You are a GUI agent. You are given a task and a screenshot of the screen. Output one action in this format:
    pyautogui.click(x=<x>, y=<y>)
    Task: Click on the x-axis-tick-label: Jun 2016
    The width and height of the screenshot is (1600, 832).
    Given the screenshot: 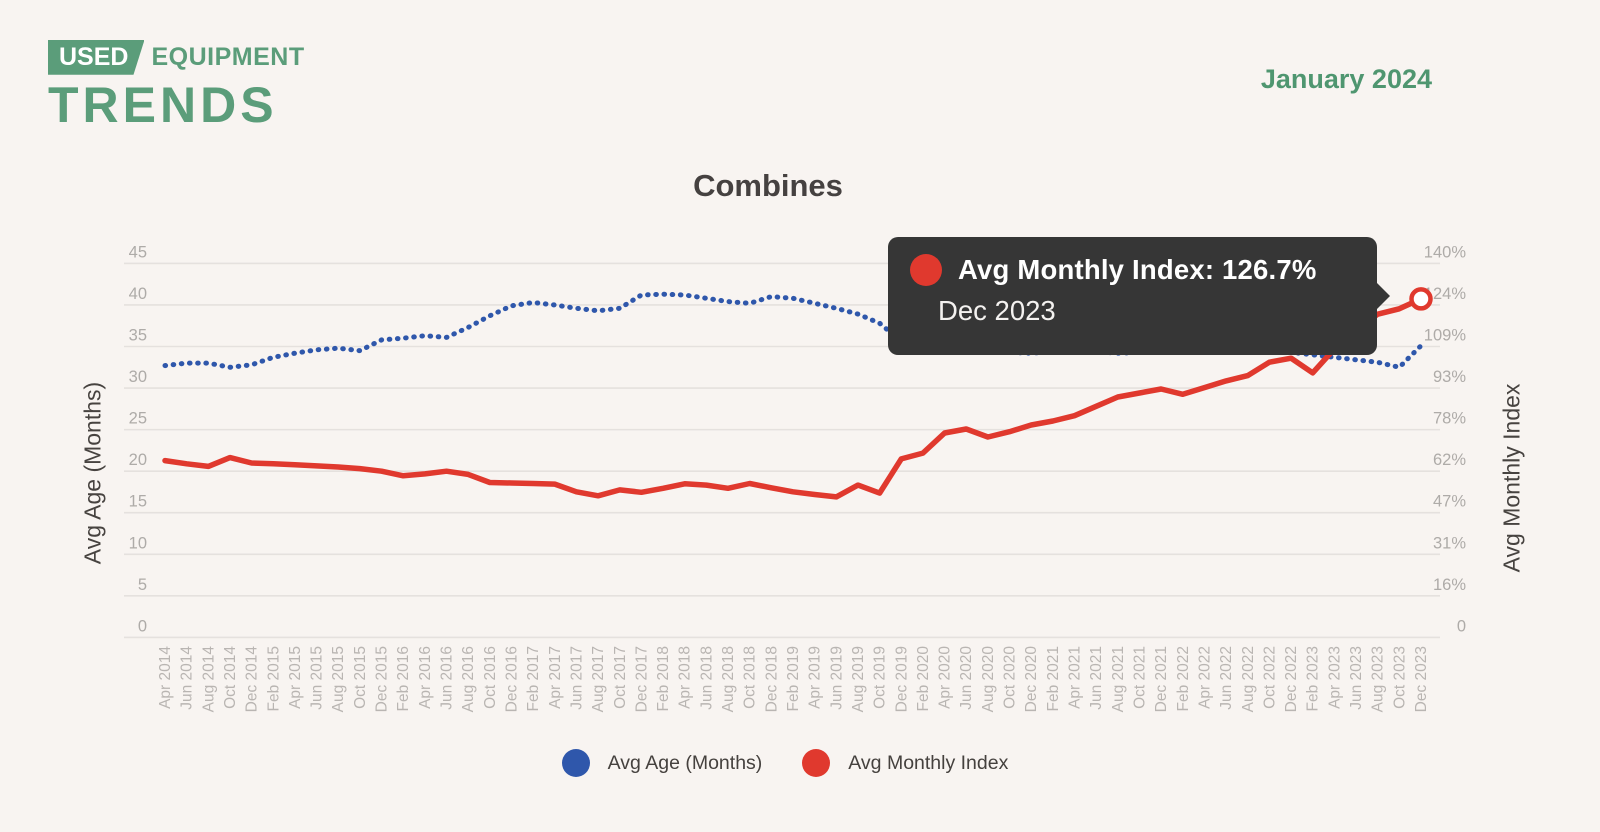 What is the action you would take?
    pyautogui.click(x=447, y=678)
    